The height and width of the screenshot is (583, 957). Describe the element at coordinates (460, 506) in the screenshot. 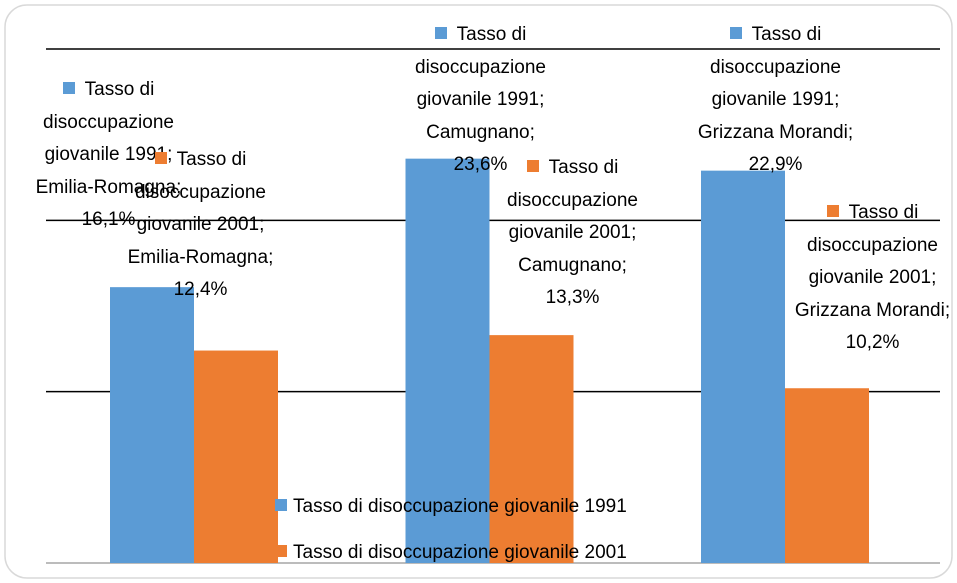

I see `legend-label: Tasso di disoccupazione giovanile 1991` at that location.